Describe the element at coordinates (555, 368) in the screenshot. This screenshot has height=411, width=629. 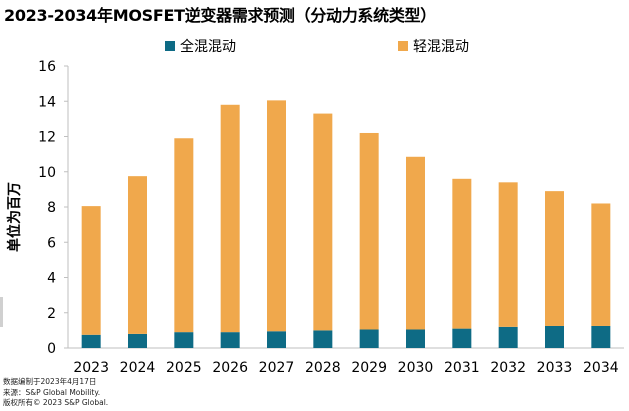
I see `x-tick-label: 2033` at that location.